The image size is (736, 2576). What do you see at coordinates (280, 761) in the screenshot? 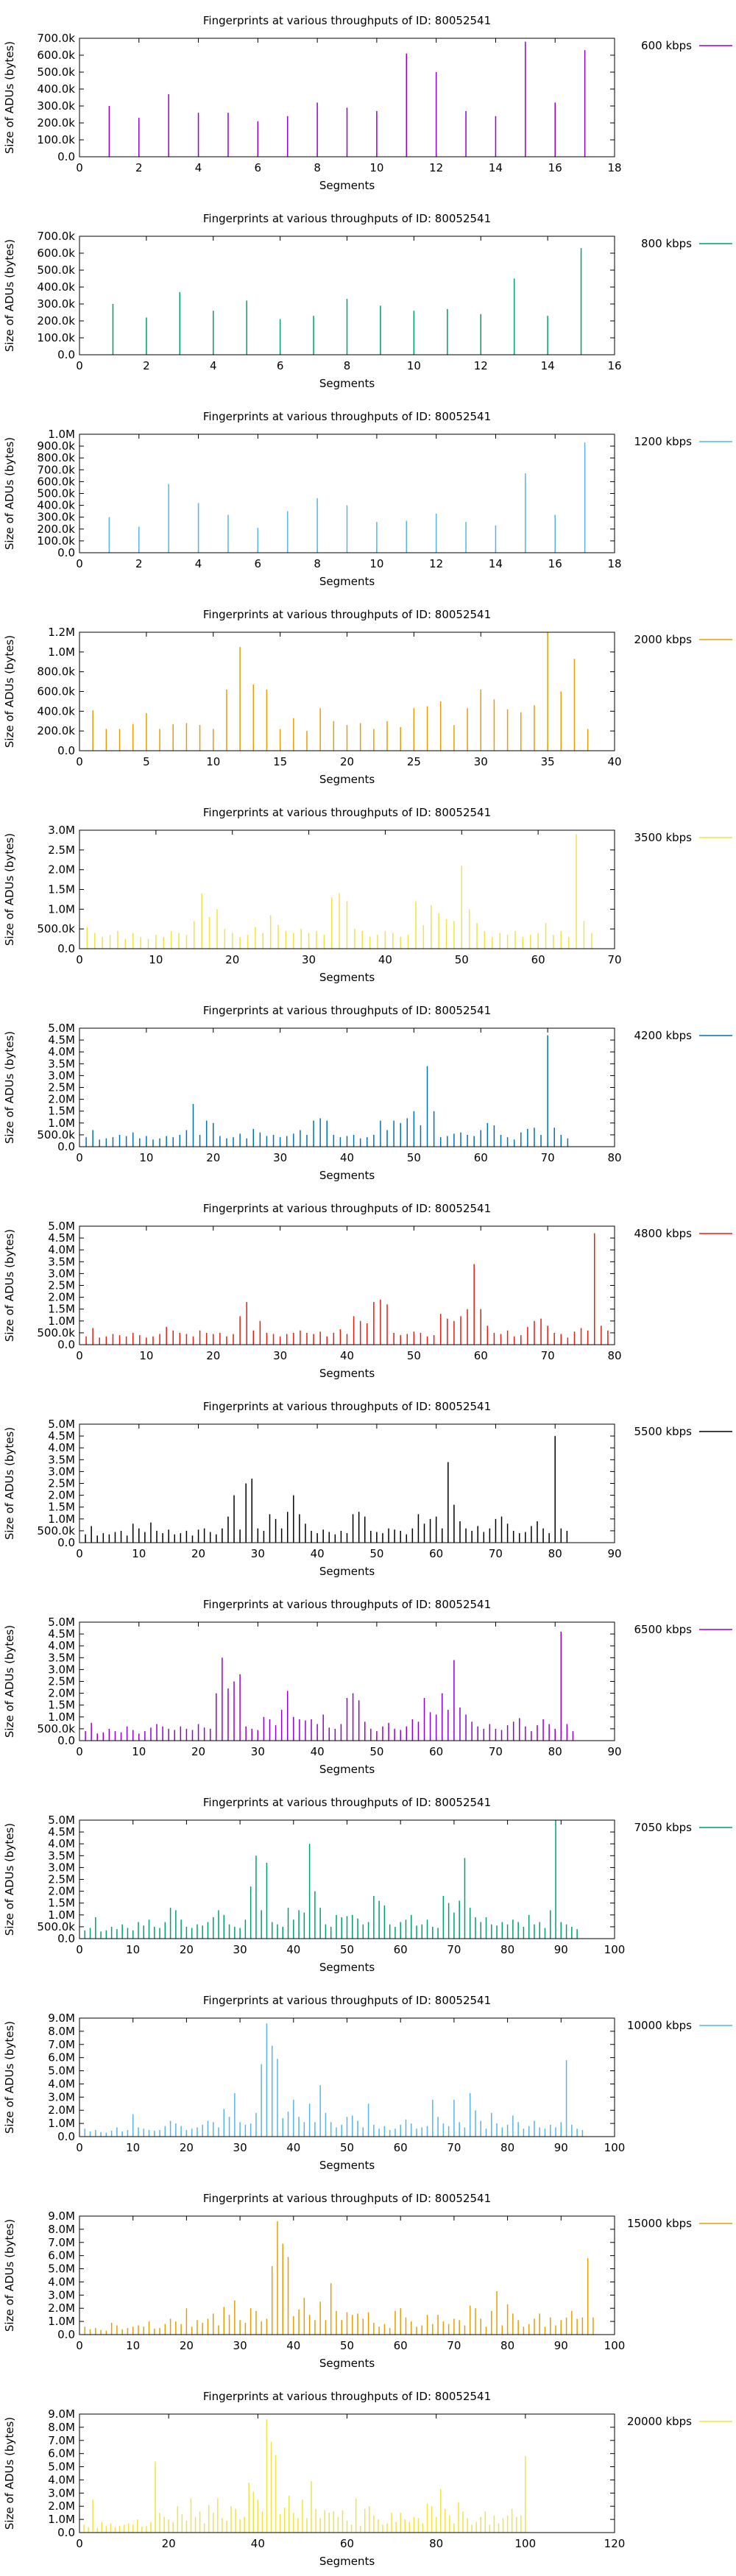
I see `x-tick-label: 15` at bounding box center [280, 761].